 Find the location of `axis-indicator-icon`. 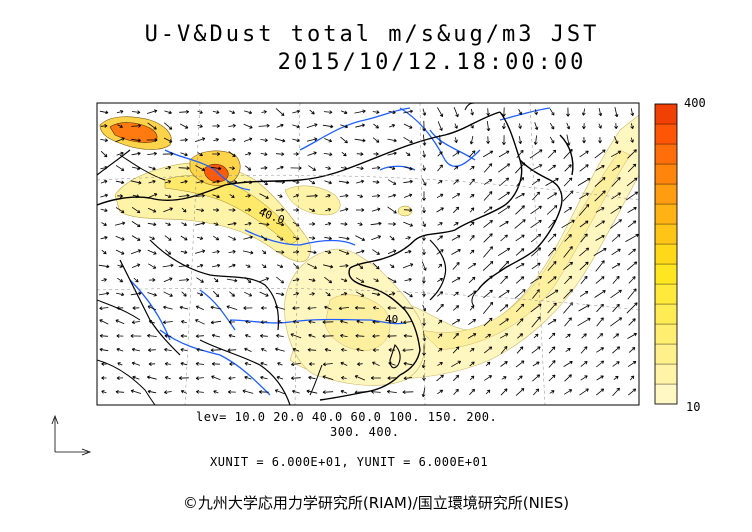

axis-indicator-icon is located at coordinates (71, 435).